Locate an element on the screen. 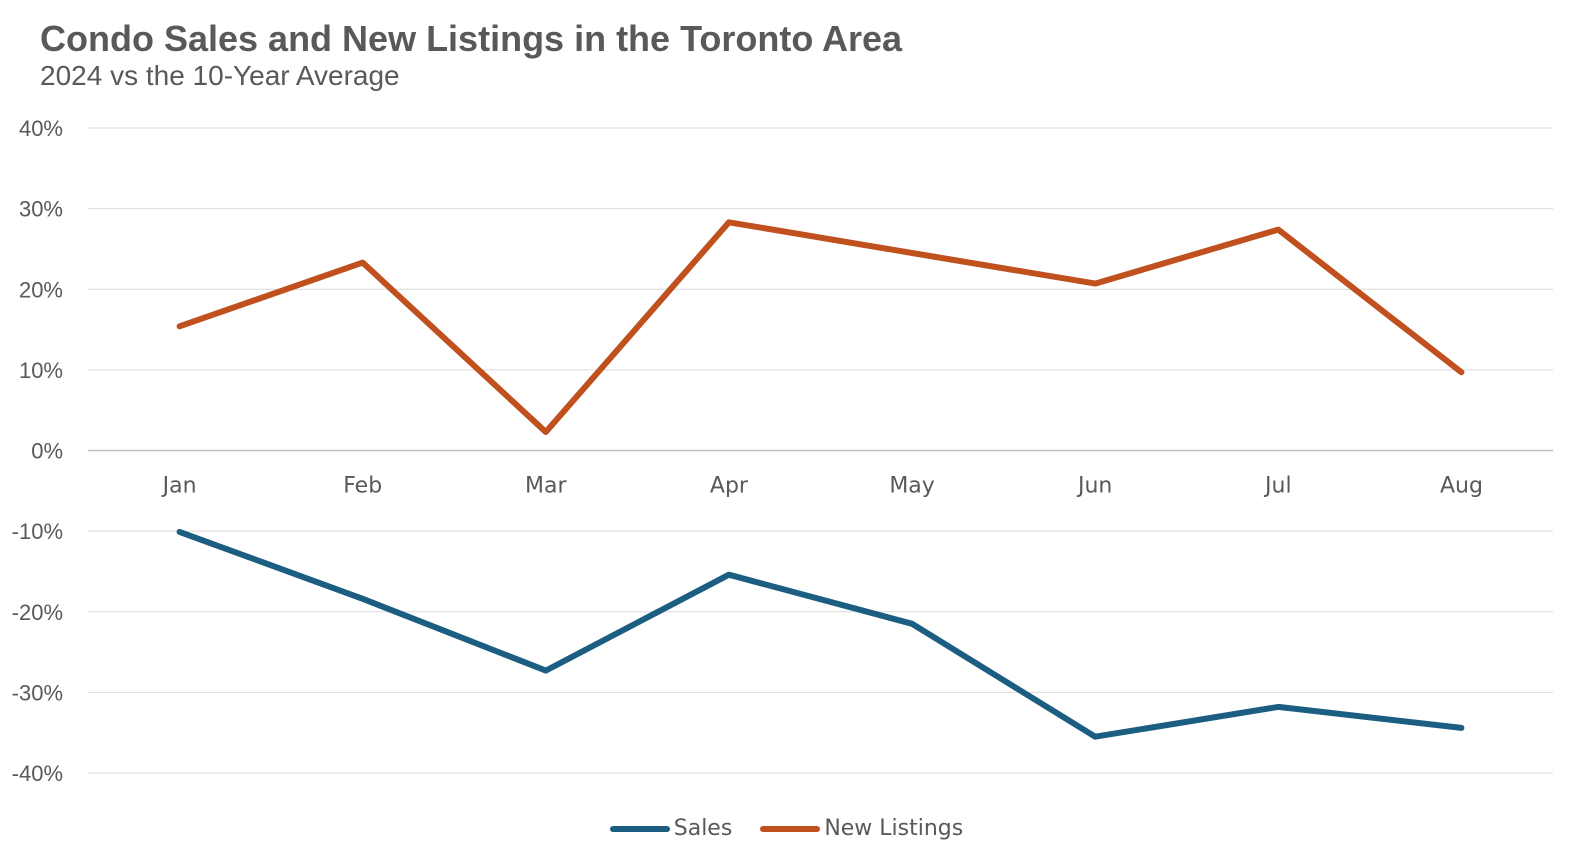  x-tick-label: May is located at coordinates (911, 486).